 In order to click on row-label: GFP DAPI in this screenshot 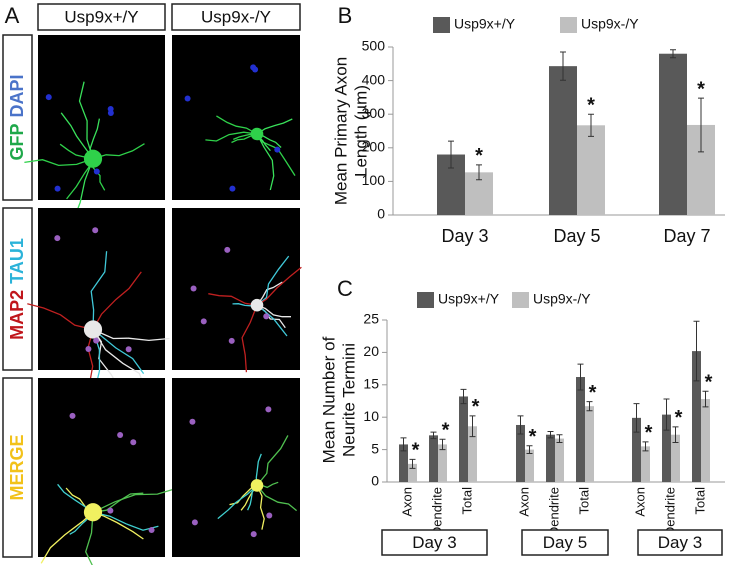, I will do `click(17, 117)`.